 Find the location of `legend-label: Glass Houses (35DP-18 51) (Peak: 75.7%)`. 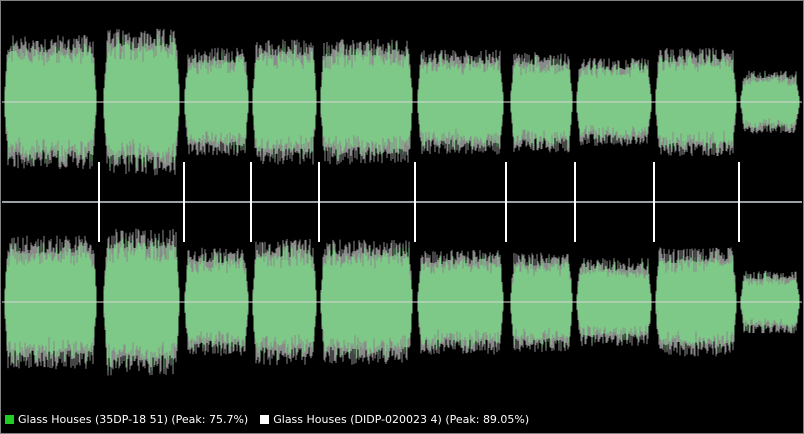

legend-label: Glass Houses (35DP-18 51) (Peak: 75.7%) is located at coordinates (133, 419).